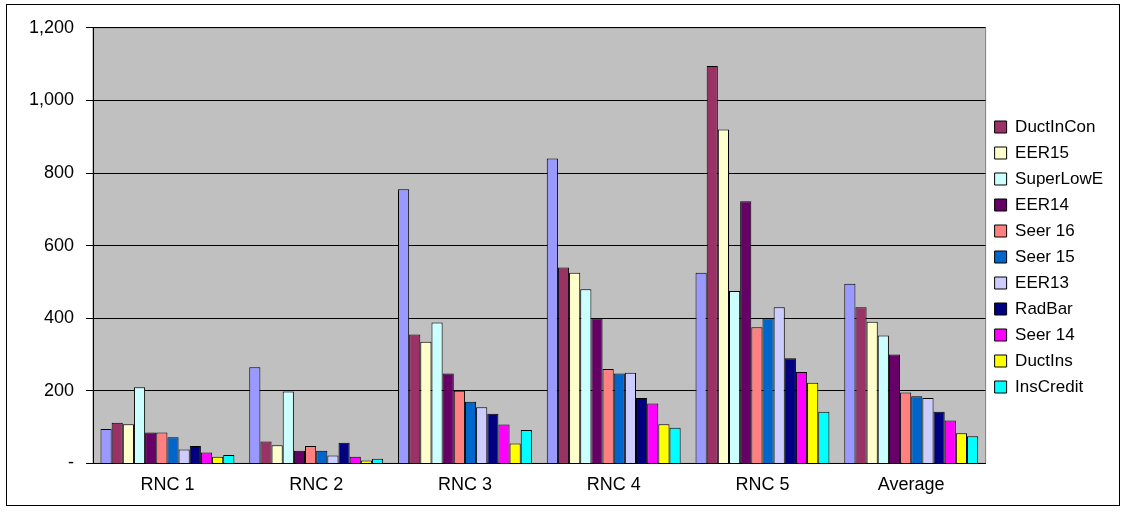 The image size is (1127, 512). What do you see at coordinates (52, 26) in the screenshot?
I see `y-tick-label: 1,200` at bounding box center [52, 26].